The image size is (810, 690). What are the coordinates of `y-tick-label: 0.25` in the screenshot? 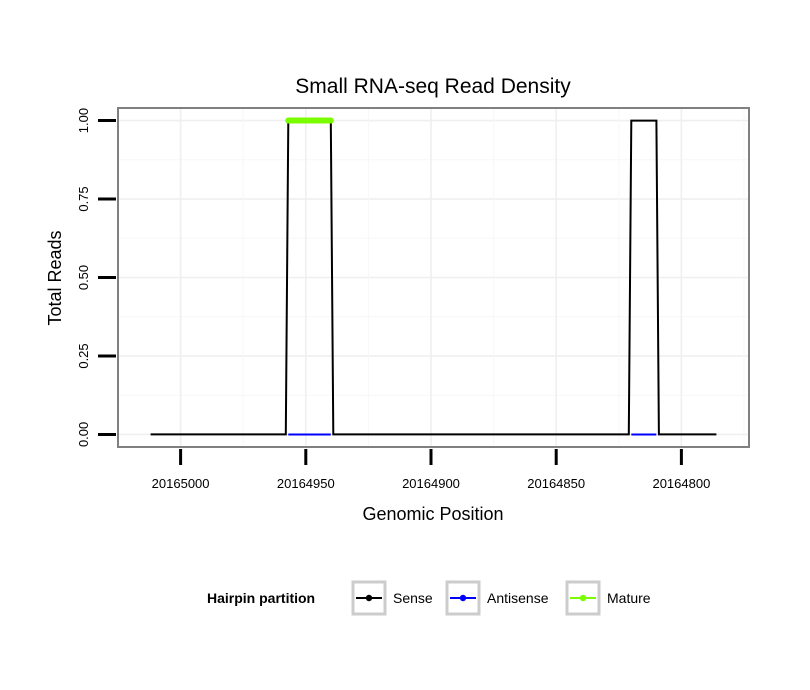 It's located at (83, 355).